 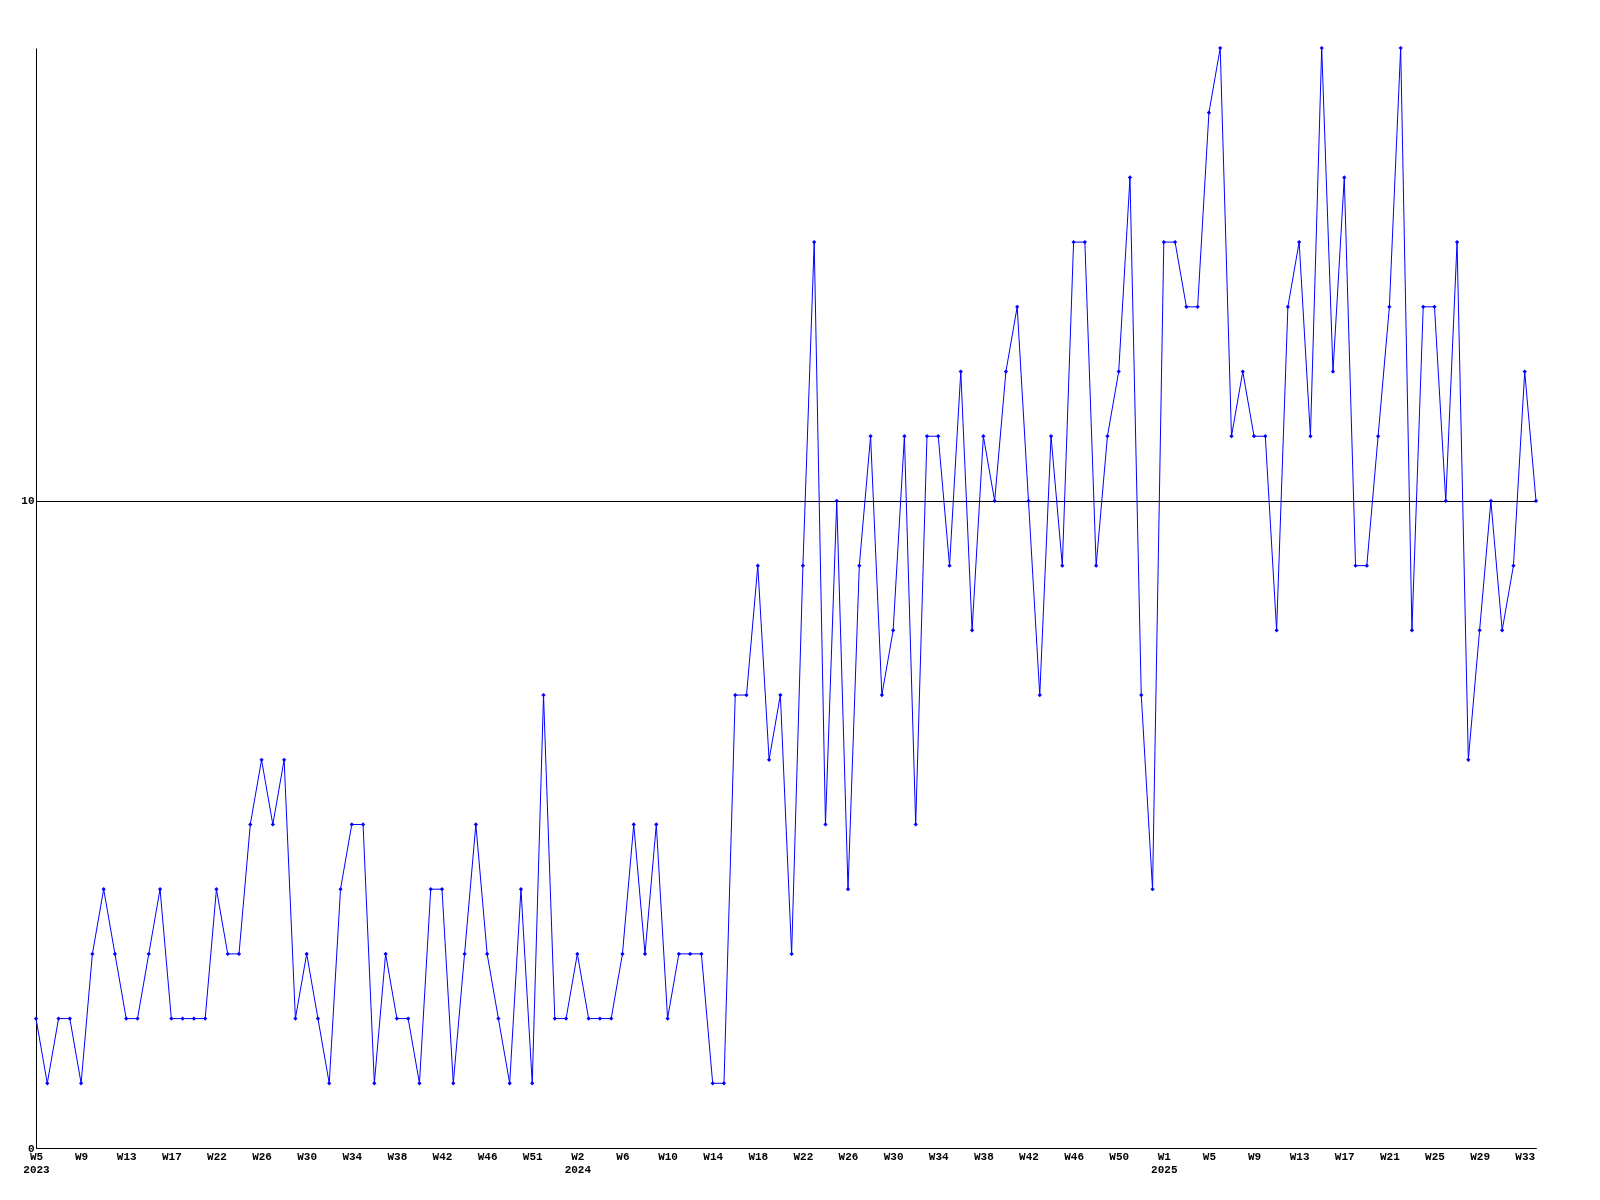 I want to click on y-tick-label: 10, so click(x=28, y=501).